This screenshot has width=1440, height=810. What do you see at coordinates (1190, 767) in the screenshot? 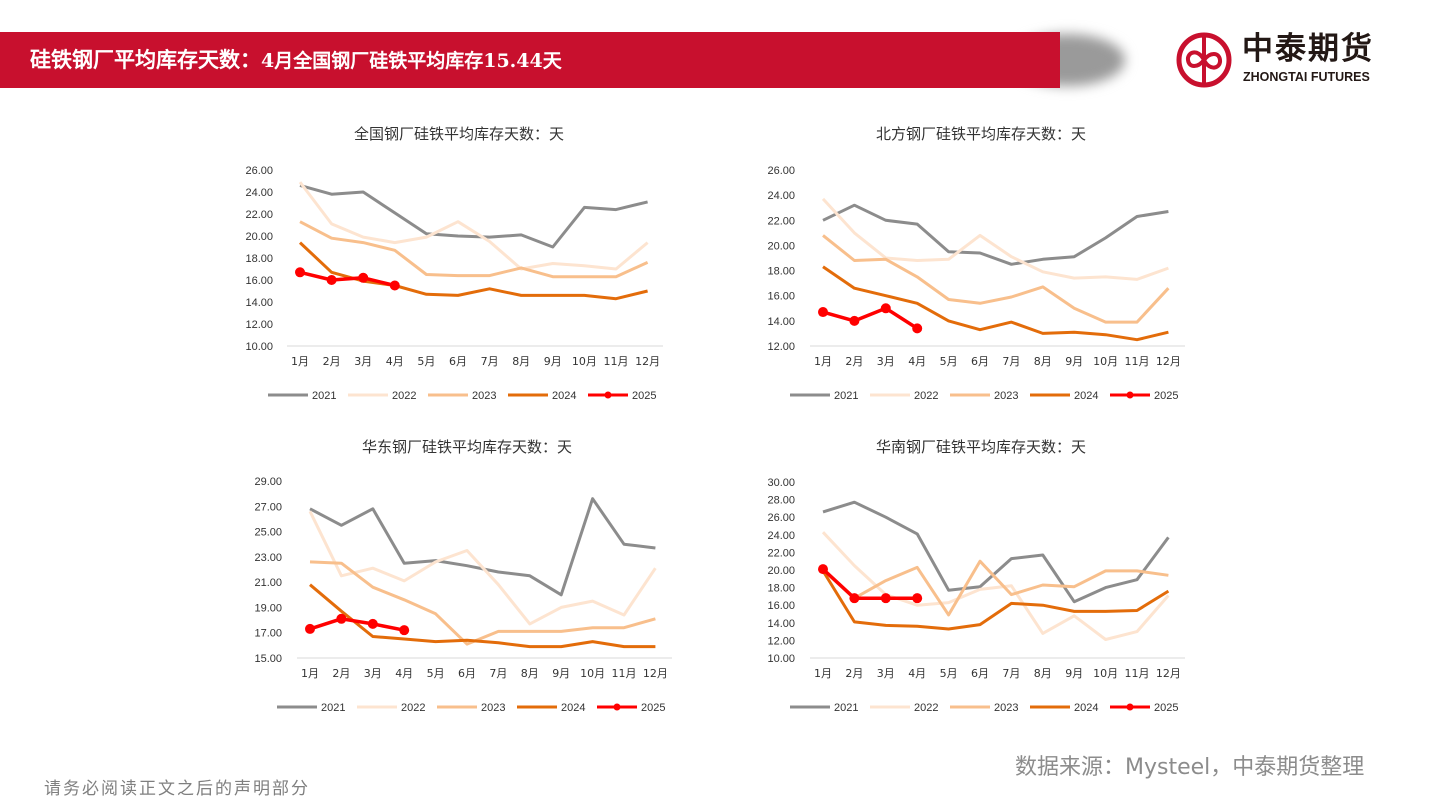
I see `data-source: 数据来源：Mysteel，中泰期货整理` at bounding box center [1190, 767].